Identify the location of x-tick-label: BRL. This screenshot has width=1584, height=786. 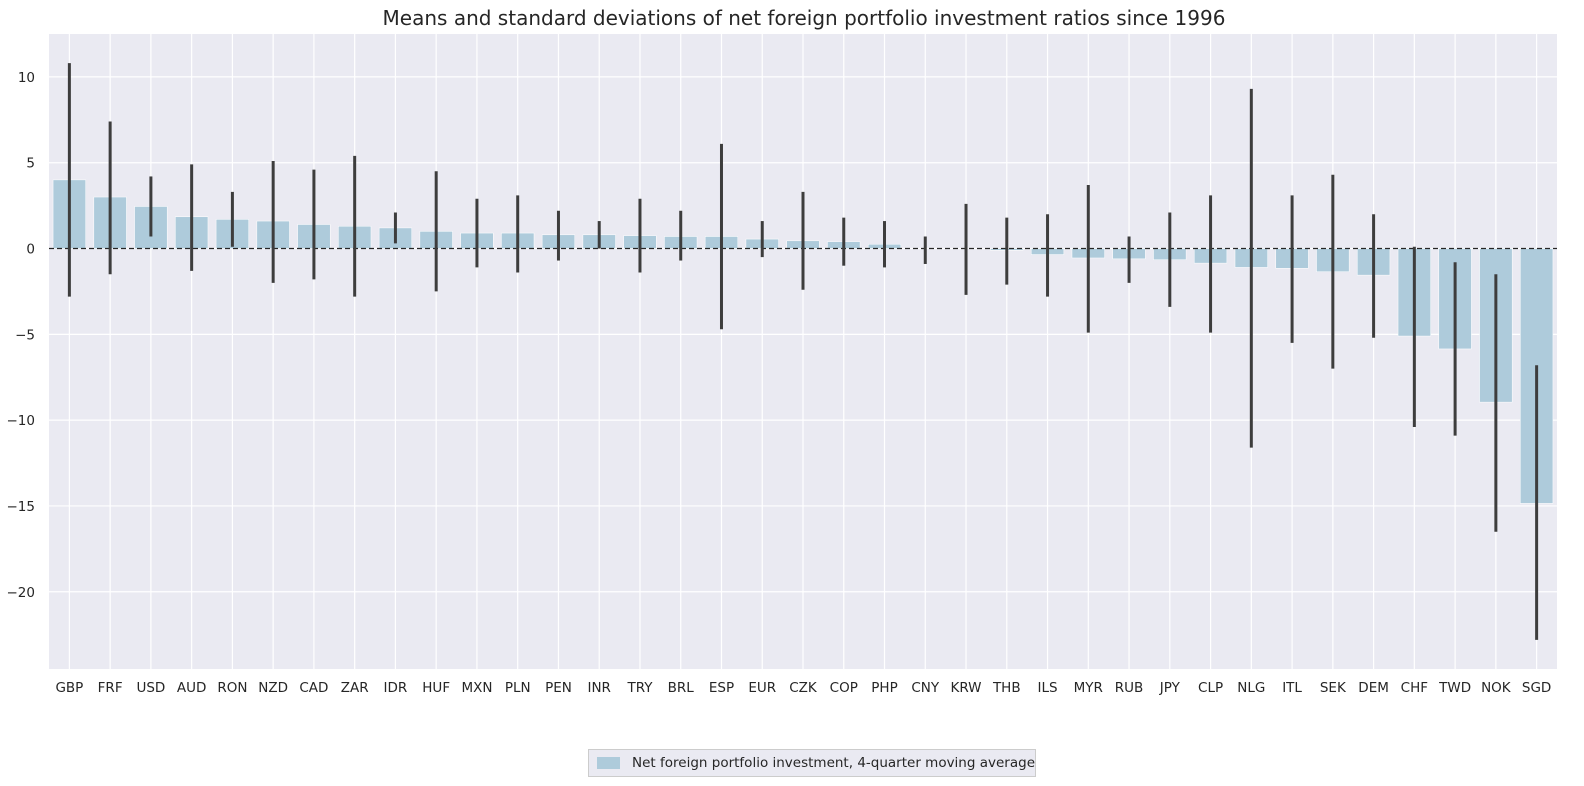
(681, 688).